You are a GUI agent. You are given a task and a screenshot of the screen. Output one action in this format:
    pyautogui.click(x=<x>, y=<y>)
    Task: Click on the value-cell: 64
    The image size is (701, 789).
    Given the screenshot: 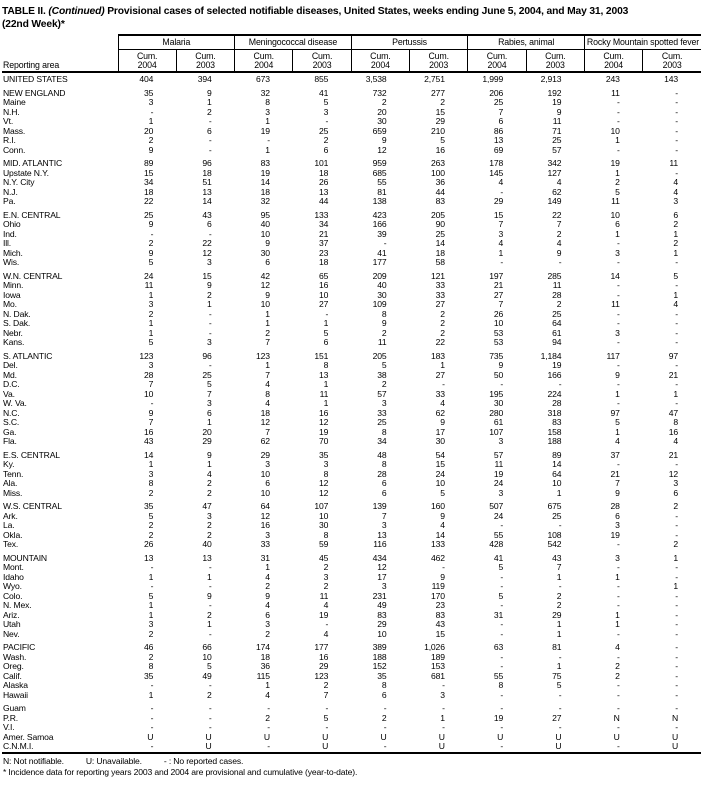 What is the action you would take?
    pyautogui.click(x=265, y=506)
    